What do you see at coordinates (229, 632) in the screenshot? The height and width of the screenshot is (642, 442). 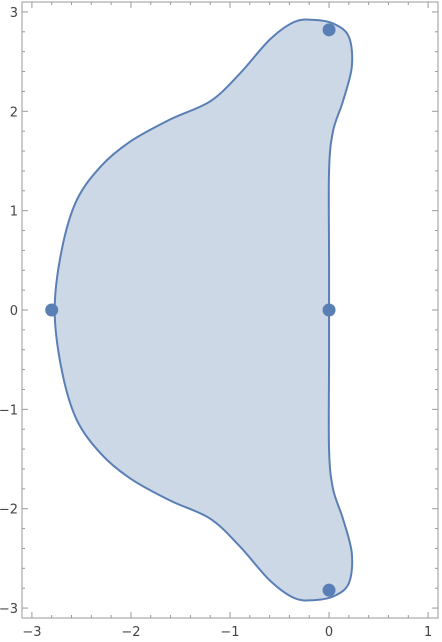 I see `x-tick-label: −1` at bounding box center [229, 632].